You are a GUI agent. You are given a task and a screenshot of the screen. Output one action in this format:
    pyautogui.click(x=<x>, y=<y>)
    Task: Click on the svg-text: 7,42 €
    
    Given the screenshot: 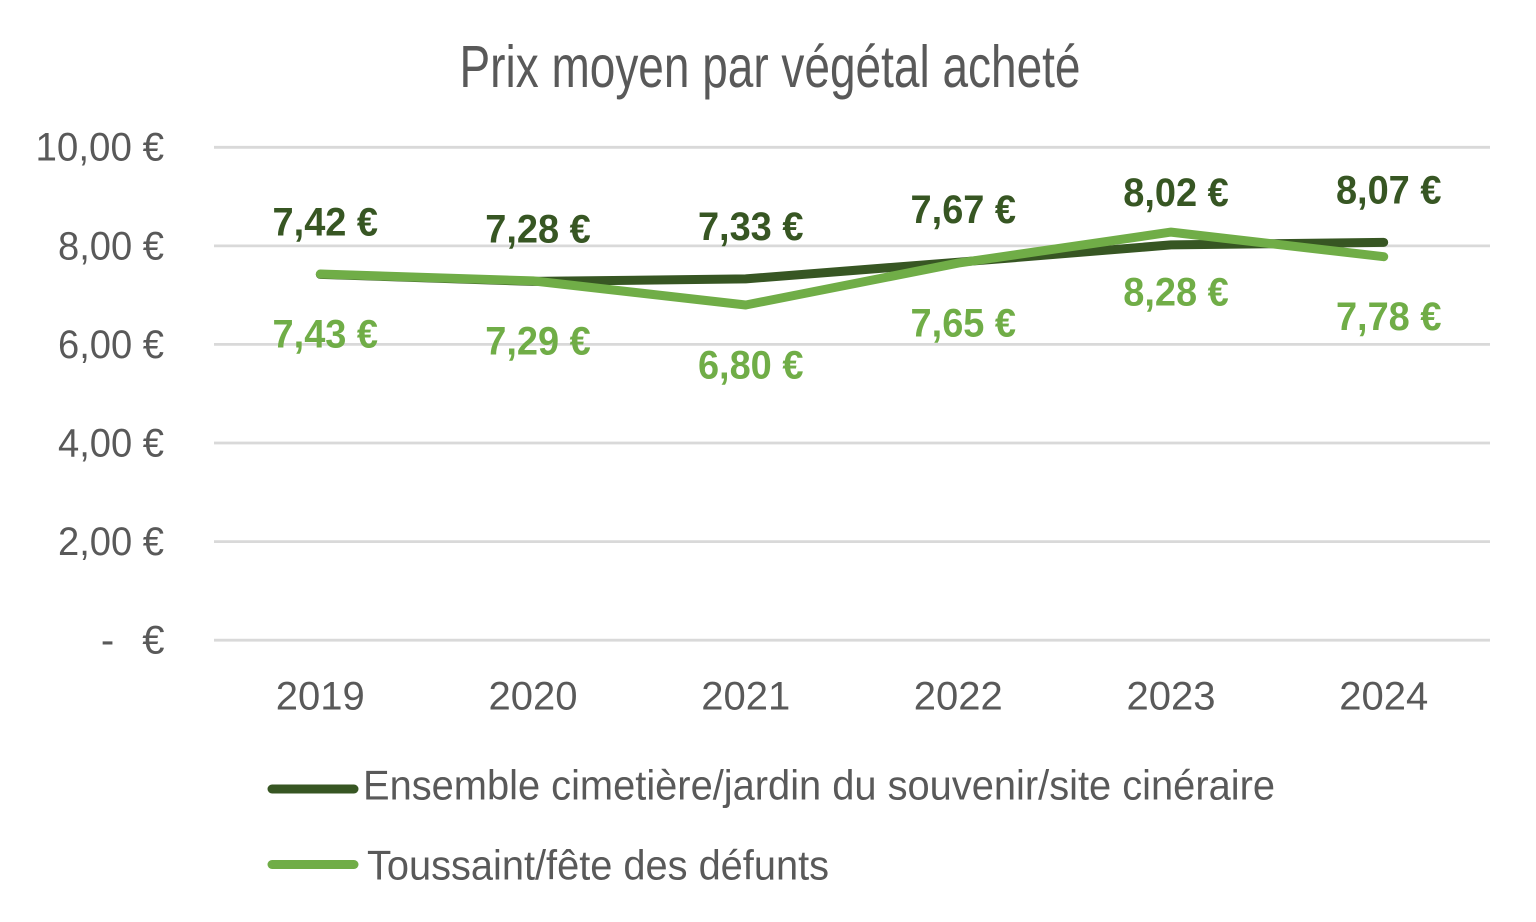 What is the action you would take?
    pyautogui.click(x=326, y=222)
    